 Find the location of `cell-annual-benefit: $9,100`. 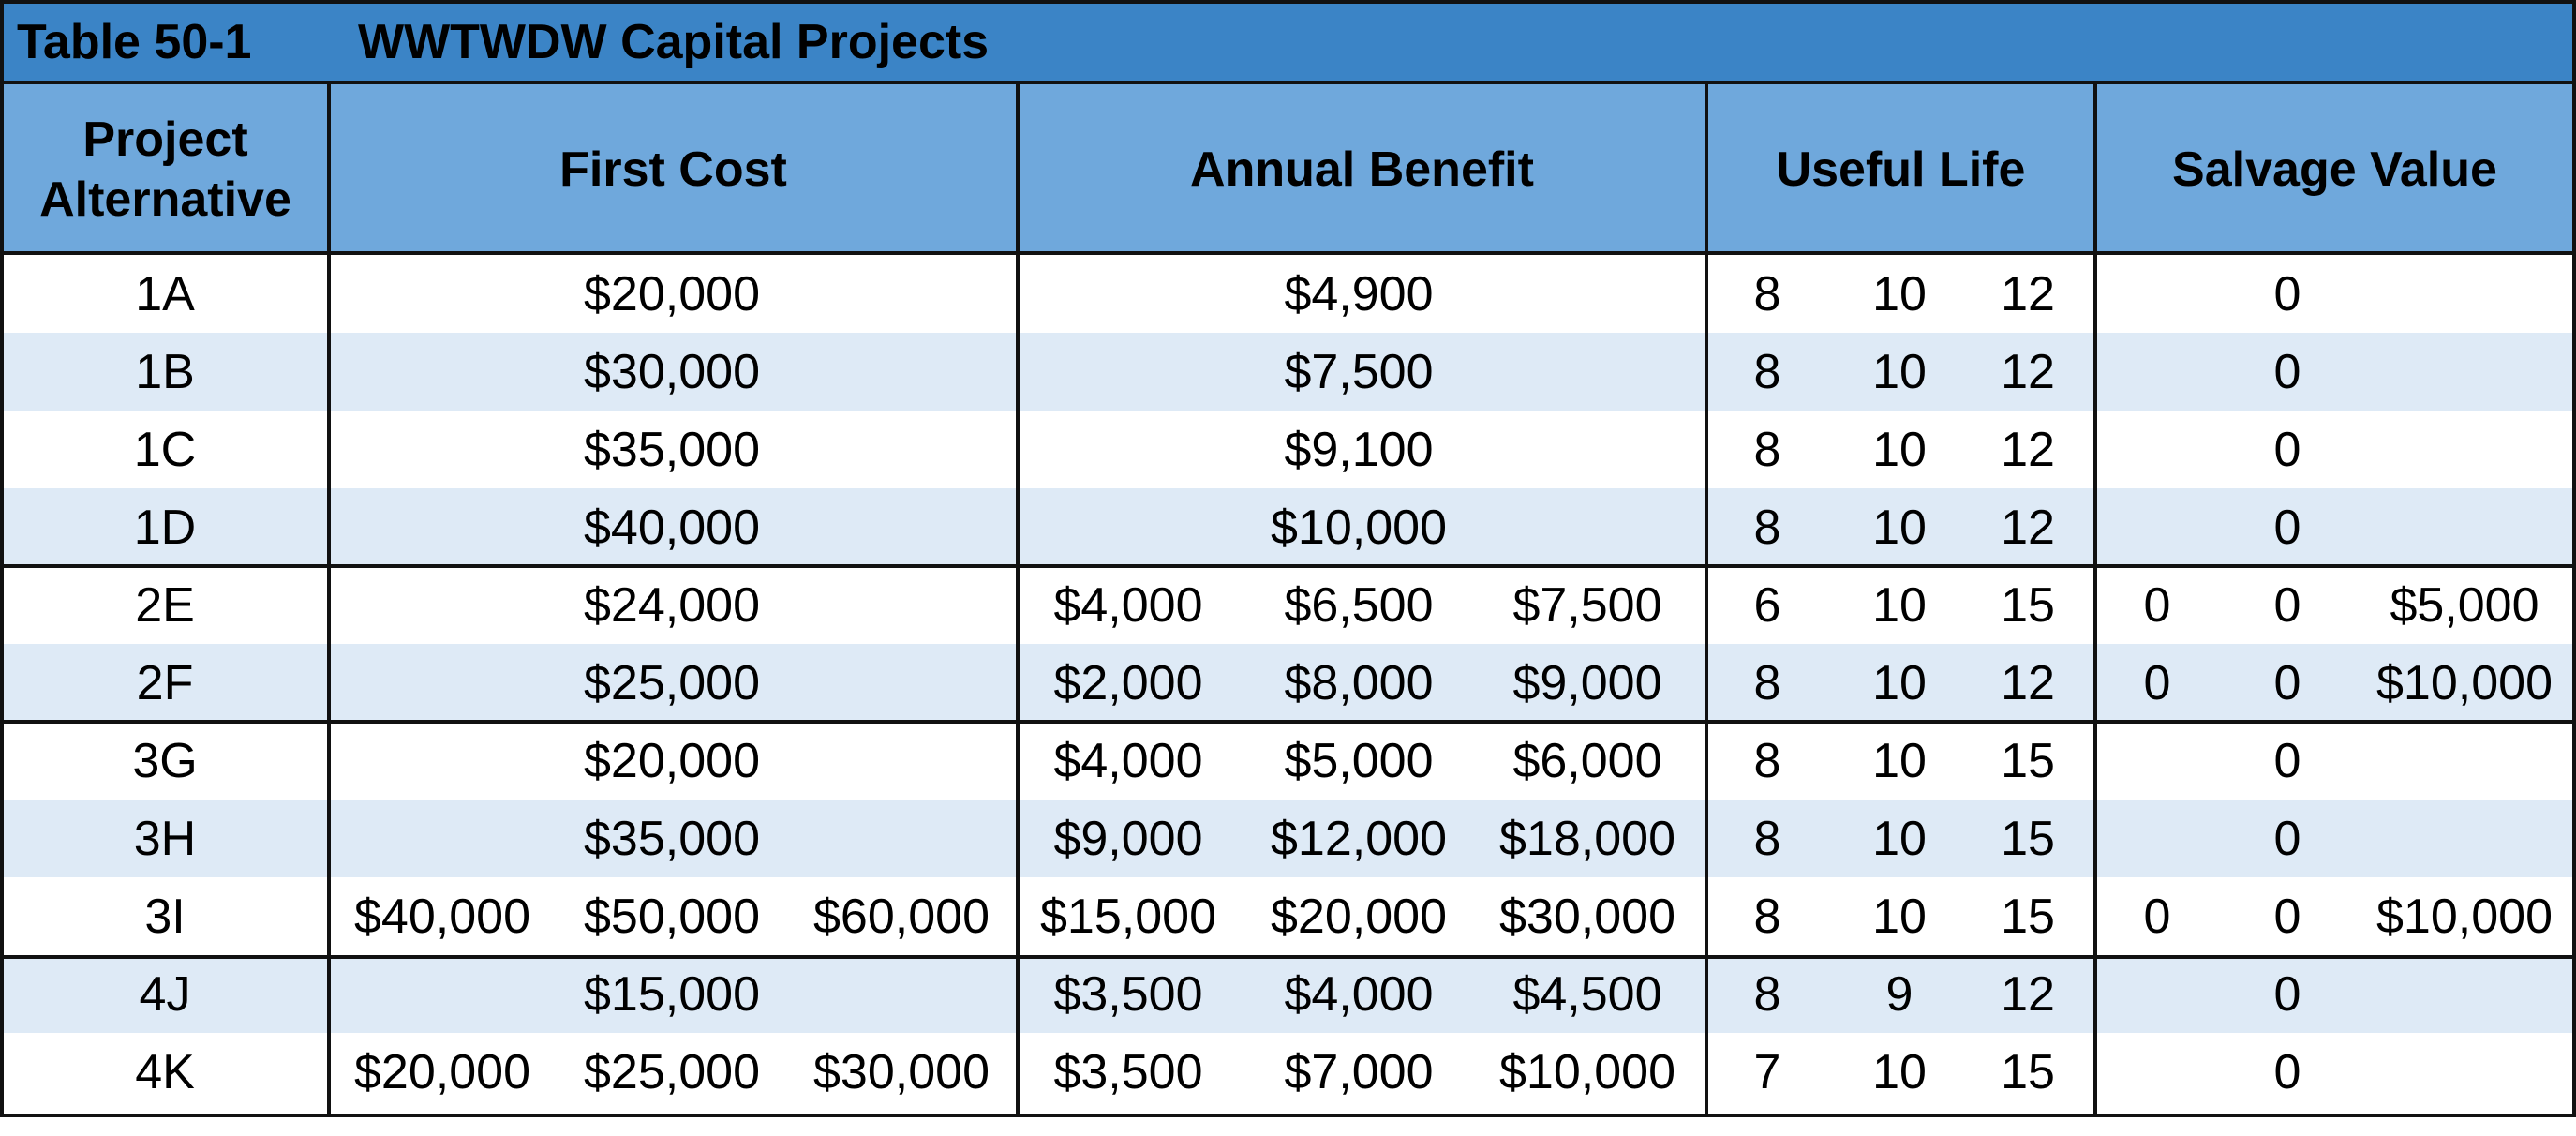

cell-annual-benefit: $9,100 is located at coordinates (1359, 449).